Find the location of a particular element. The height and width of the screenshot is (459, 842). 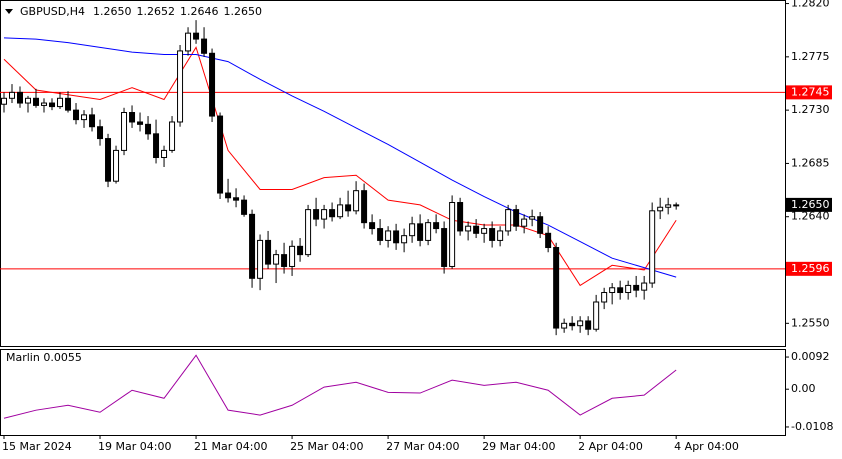

x-tick-label: 4 Apr 04:00 is located at coordinates (706, 446).